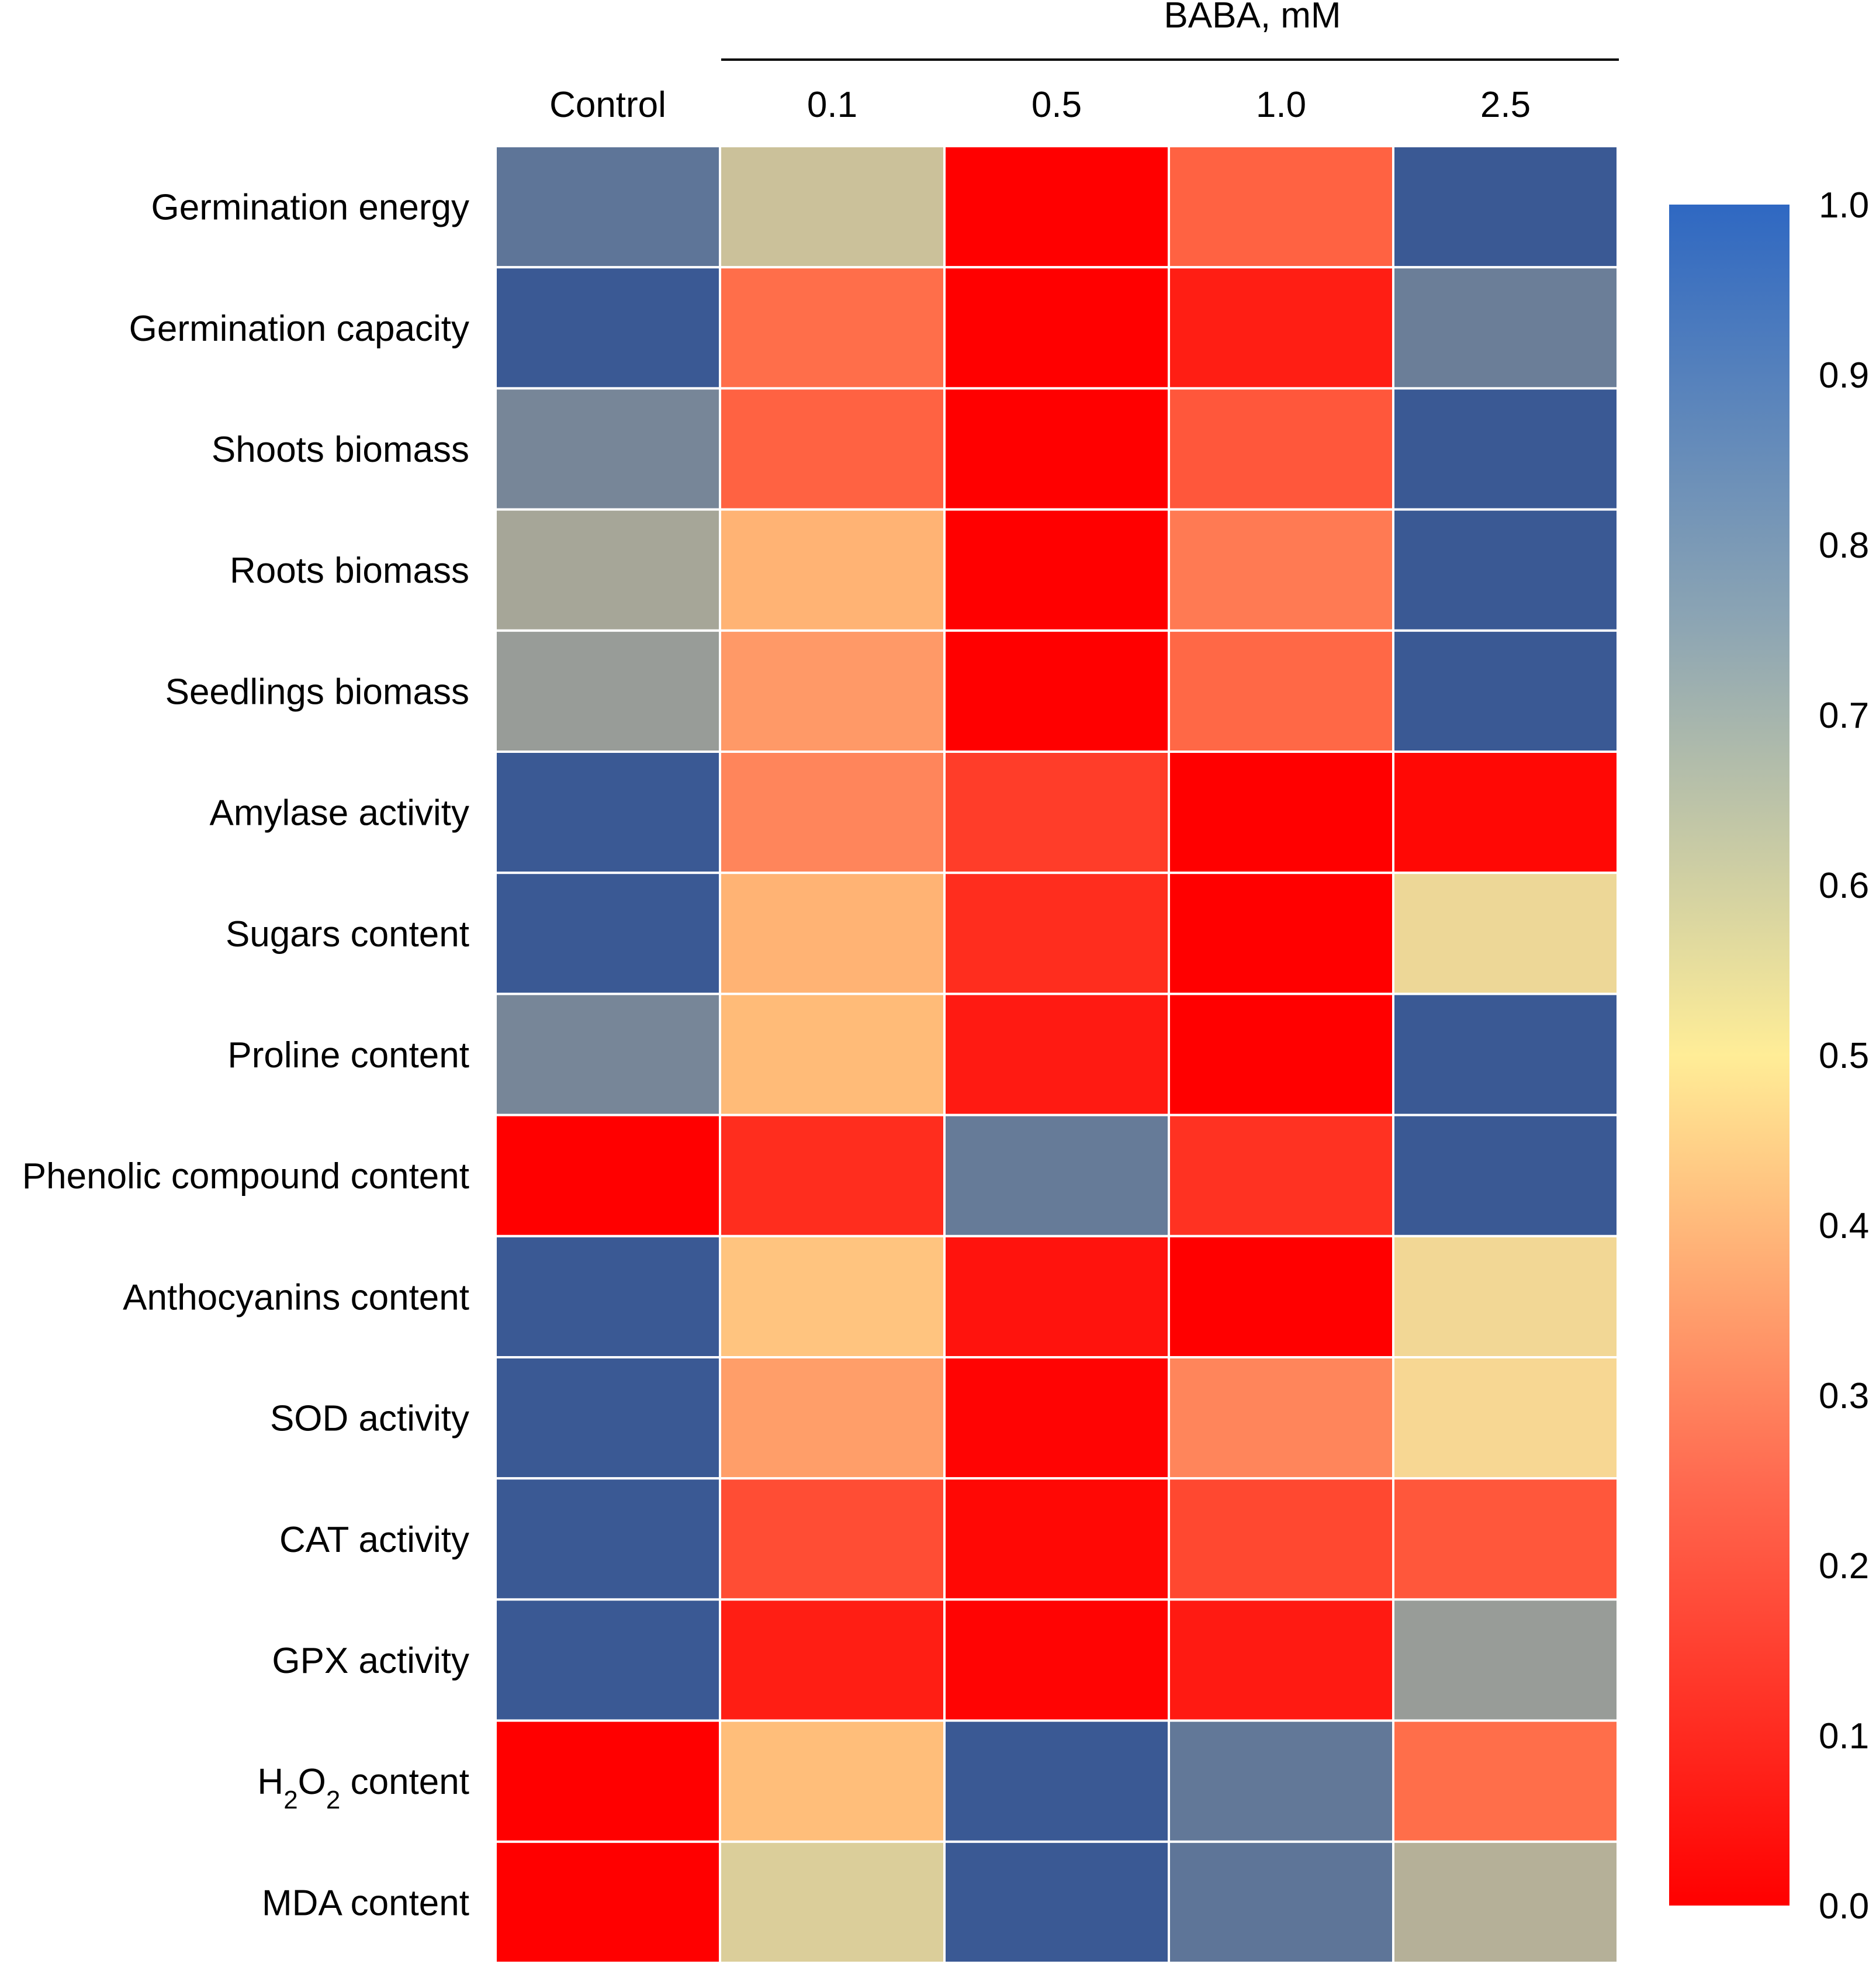 This screenshot has width=1876, height=1964. What do you see at coordinates (347, 935) in the screenshot?
I see `row-label-sugars-content: Sugars content` at bounding box center [347, 935].